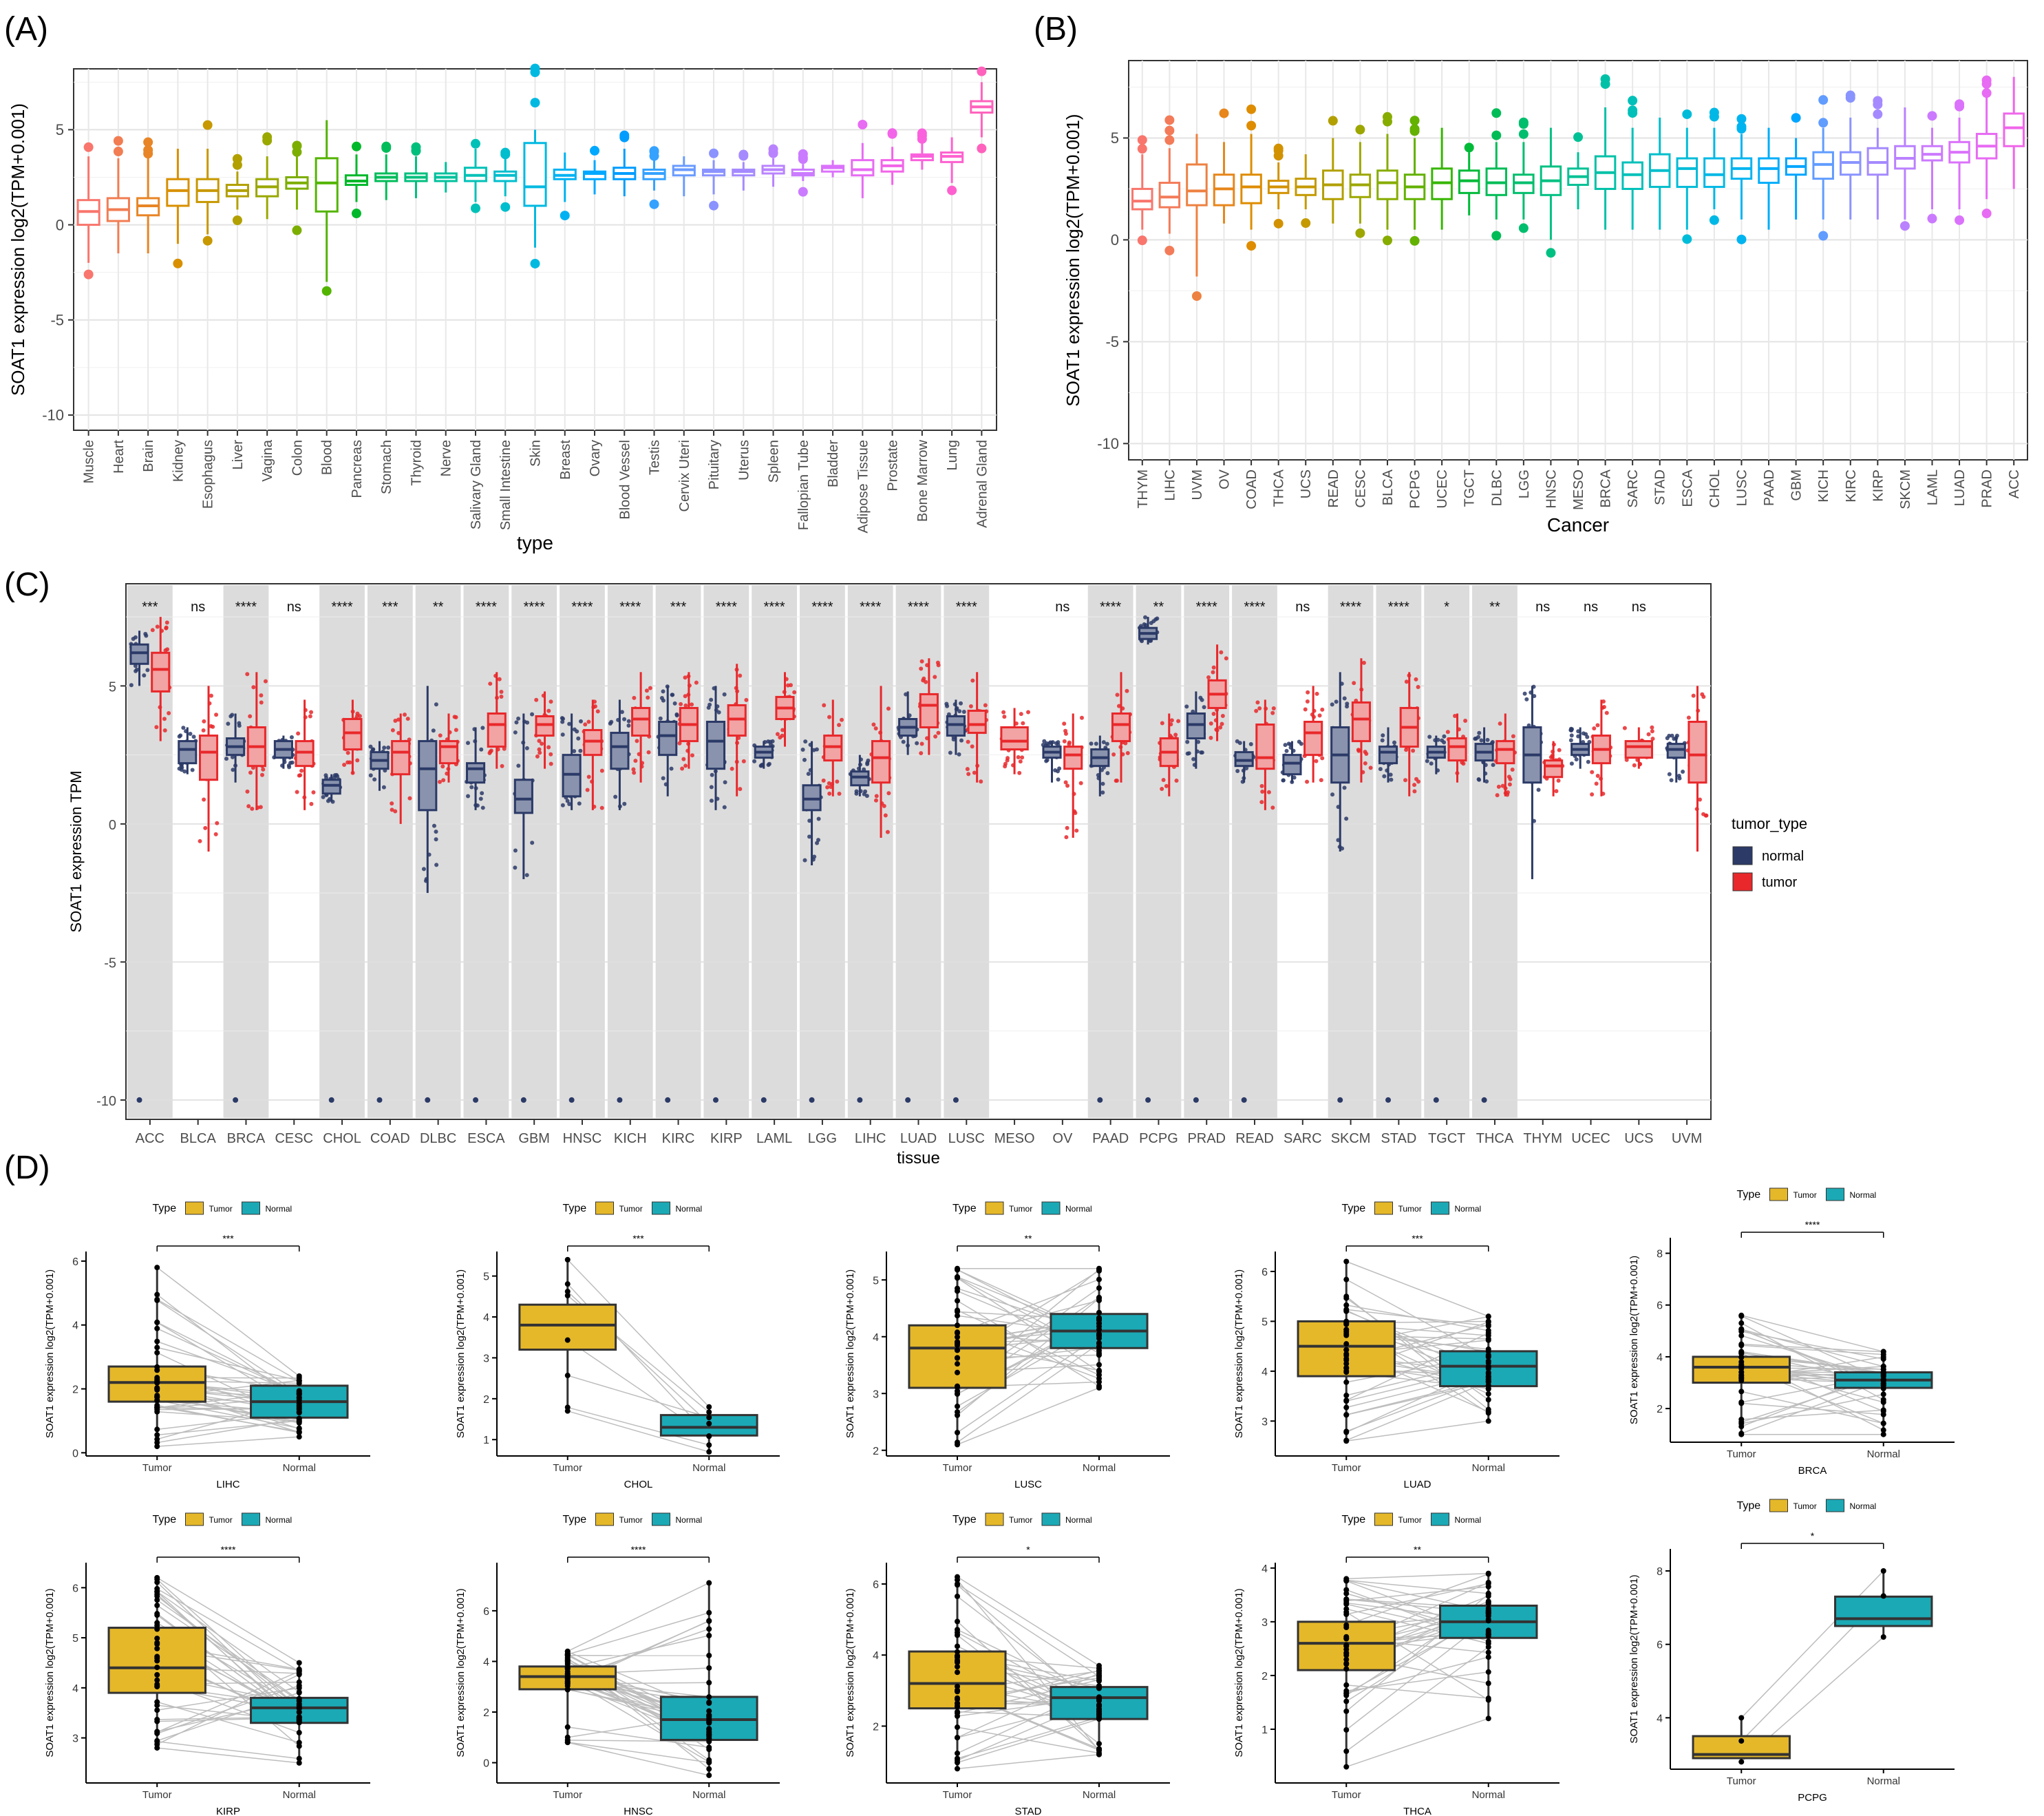 The image size is (2044, 1816). Describe the element at coordinates (1127, 690) in the screenshot. I see `panel-c-point-paad-tumor` at that location.